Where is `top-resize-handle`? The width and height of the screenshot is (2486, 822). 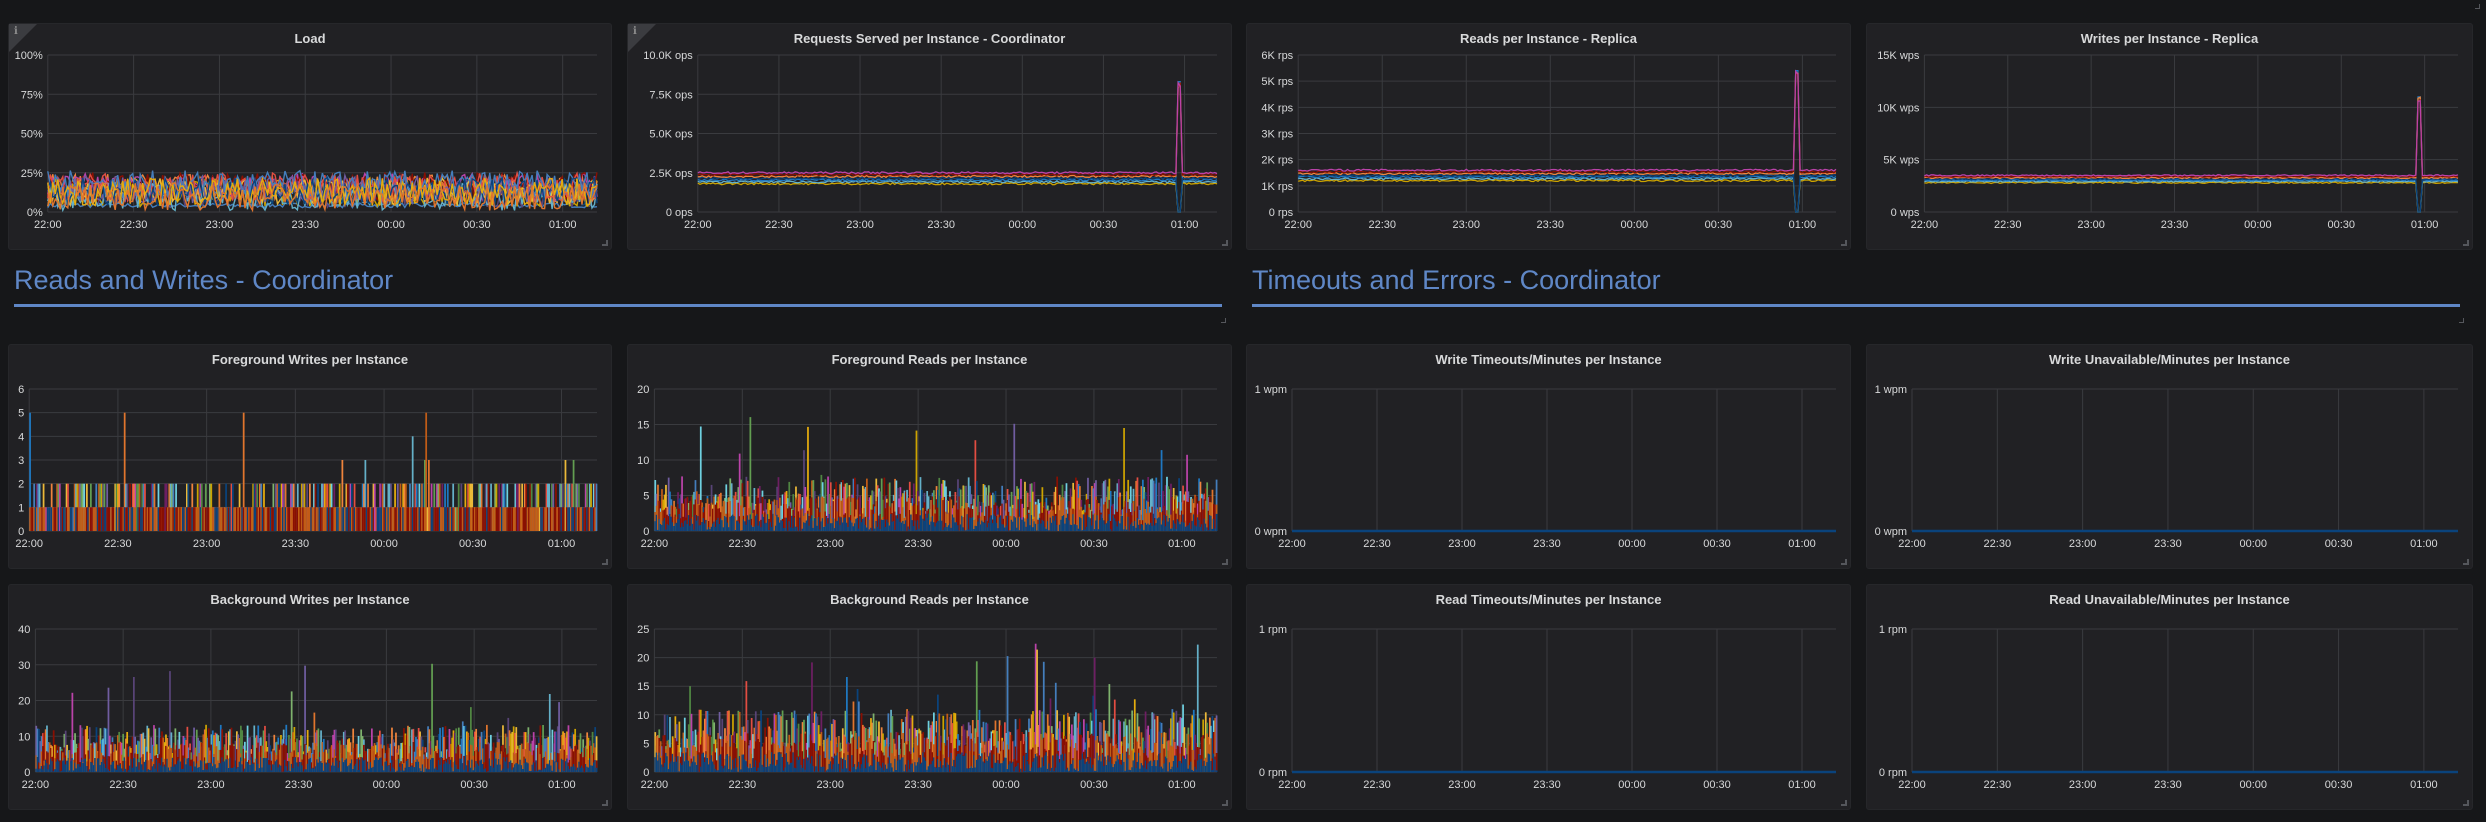
top-resize-handle is located at coordinates (2477, 6).